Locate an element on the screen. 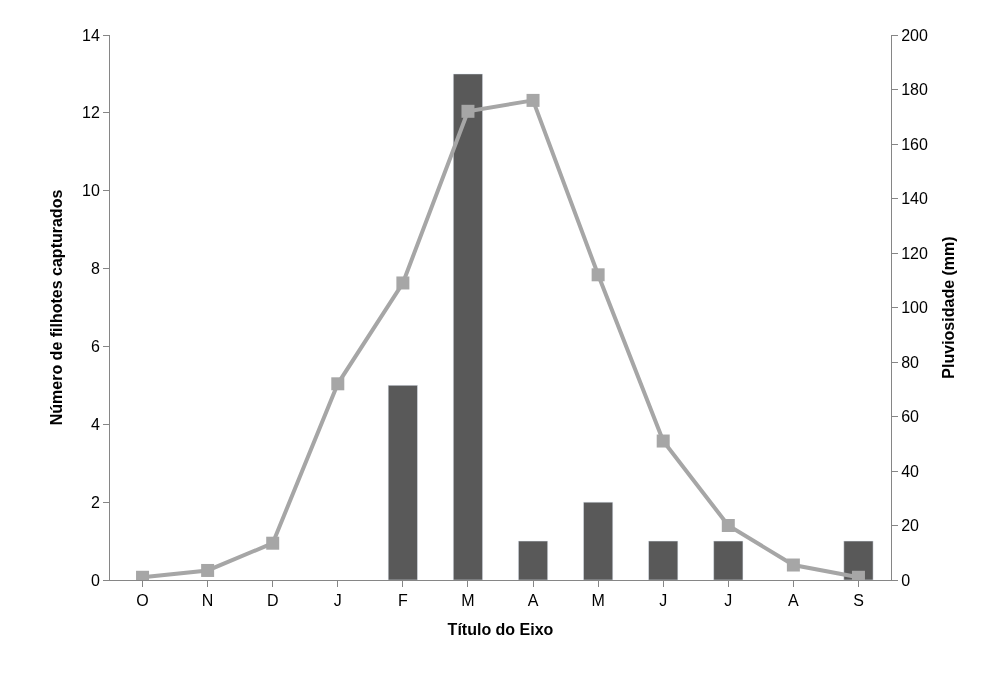  y2-tick-label: 20 is located at coordinates (910, 526).